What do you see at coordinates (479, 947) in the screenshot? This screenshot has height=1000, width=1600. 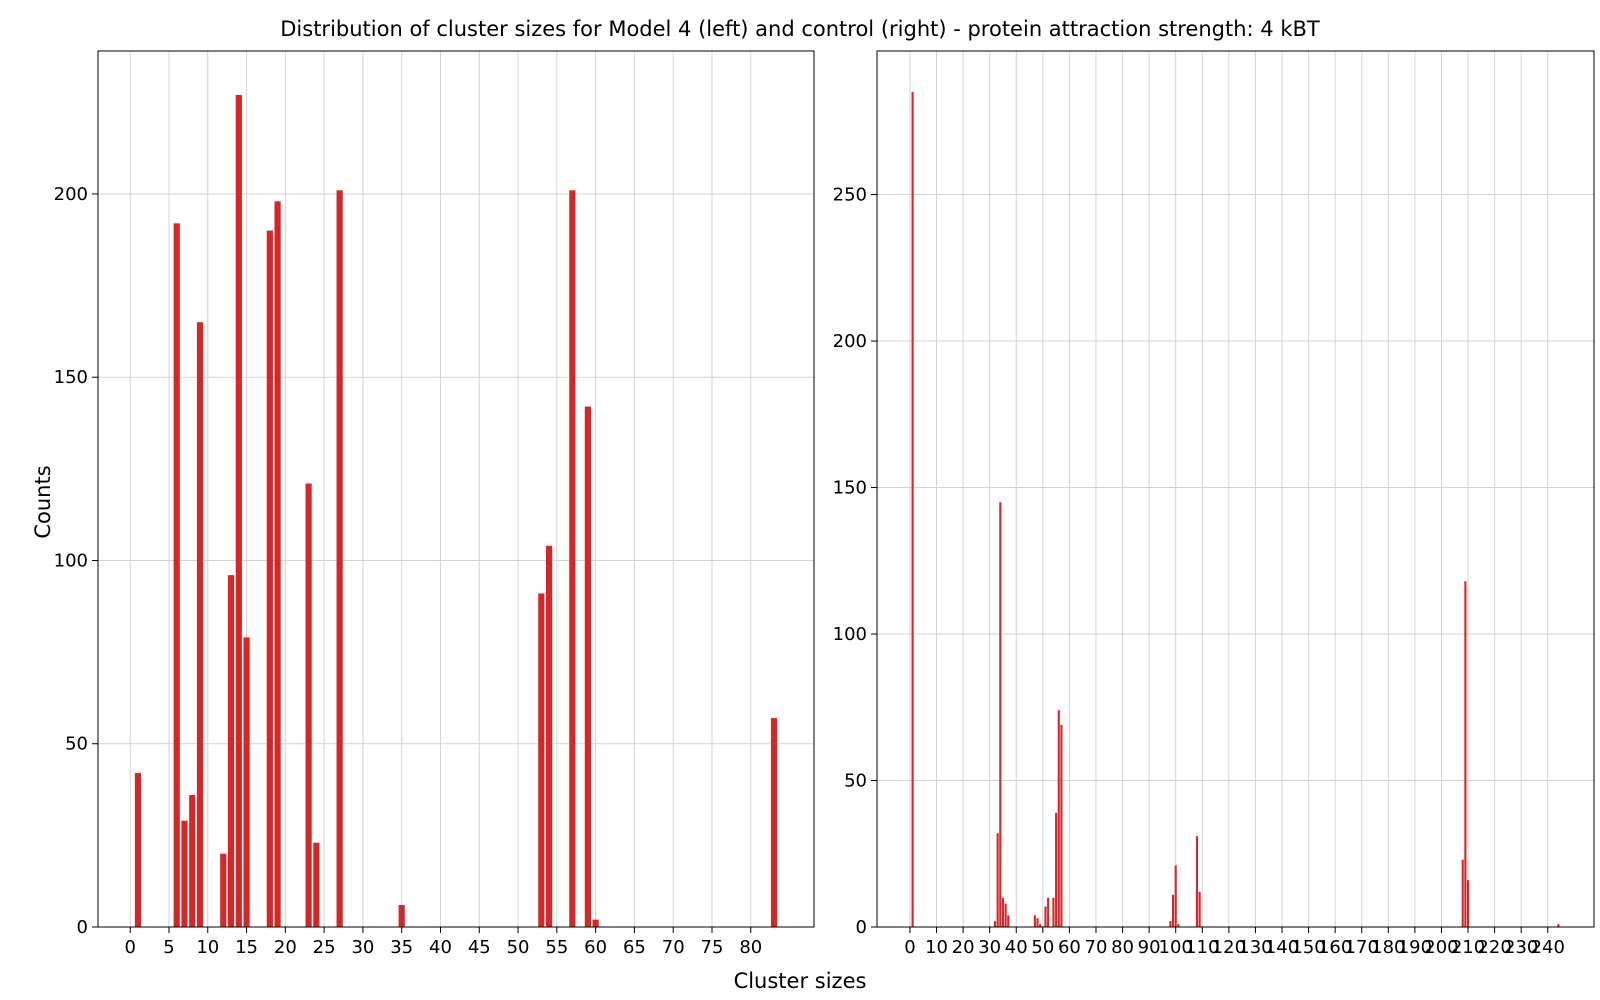 I see `x-tick-label: 45` at bounding box center [479, 947].